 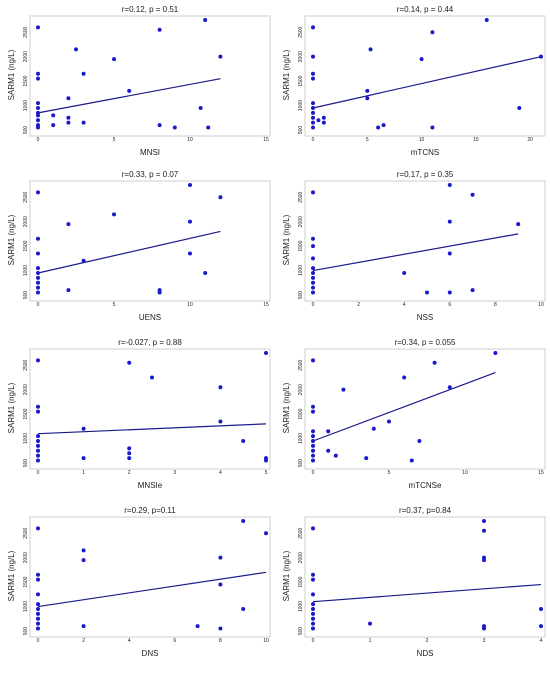 I want to click on x-tick-label: 3, so click(x=174, y=473).